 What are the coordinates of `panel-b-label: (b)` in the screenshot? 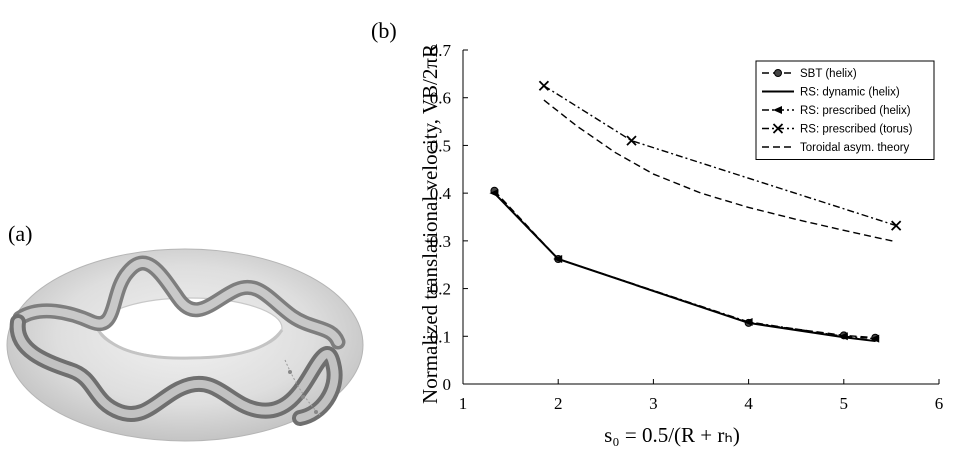 It's located at (384, 30).